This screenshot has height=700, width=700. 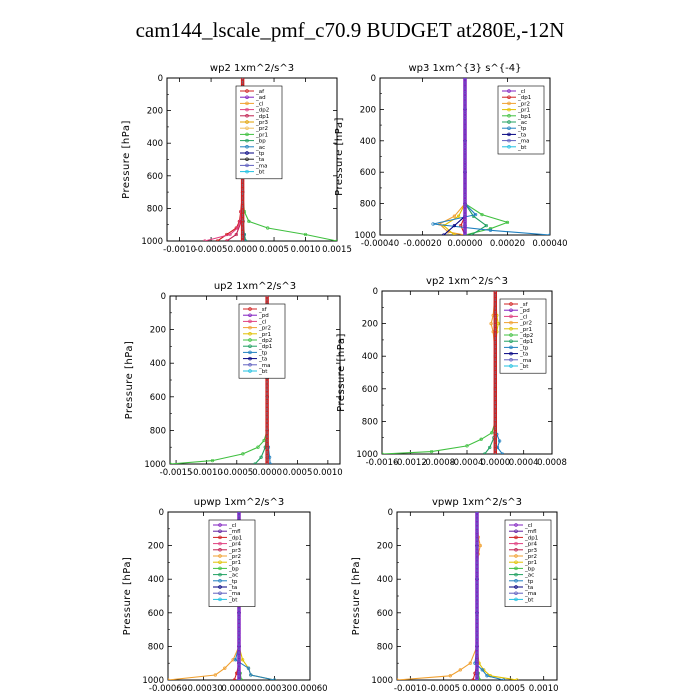 What do you see at coordinates (477, 502) in the screenshot?
I see `panel-title: vpwp 1xm^2/s^3` at bounding box center [477, 502].